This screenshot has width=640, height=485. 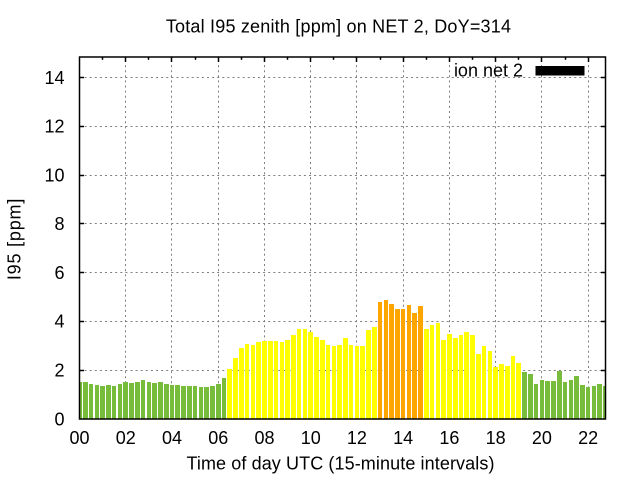 I want to click on svg-text: 8, so click(x=59, y=224).